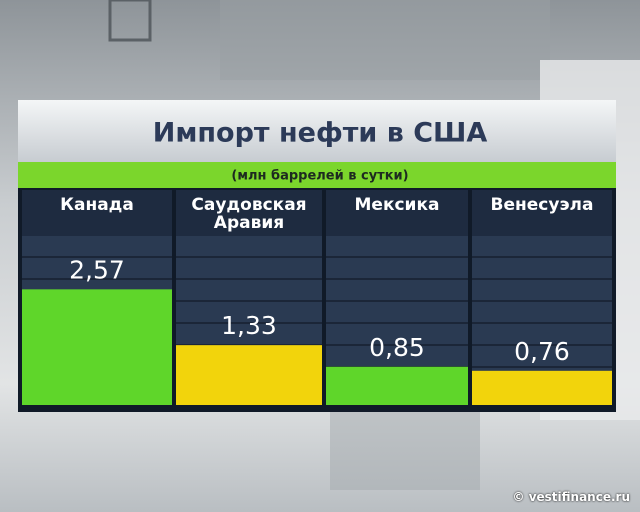 This screenshot has height=512, width=640. What do you see at coordinates (97, 205) in the screenshot?
I see `category-label: Канада` at bounding box center [97, 205].